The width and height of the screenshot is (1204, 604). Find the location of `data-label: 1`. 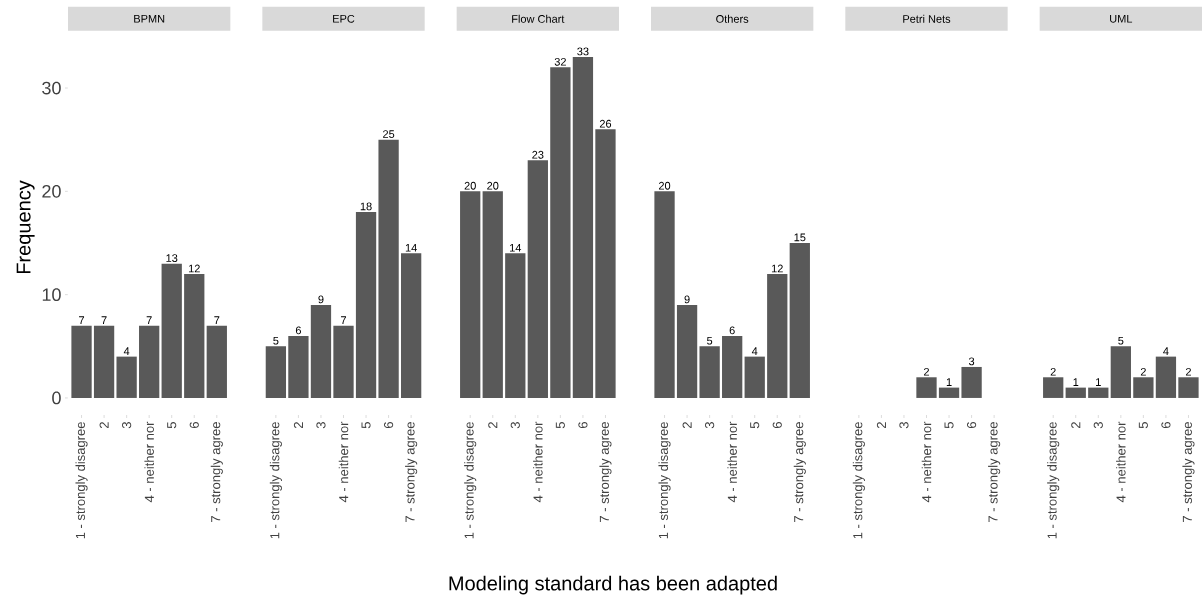

data-label: 1 is located at coordinates (949, 382).